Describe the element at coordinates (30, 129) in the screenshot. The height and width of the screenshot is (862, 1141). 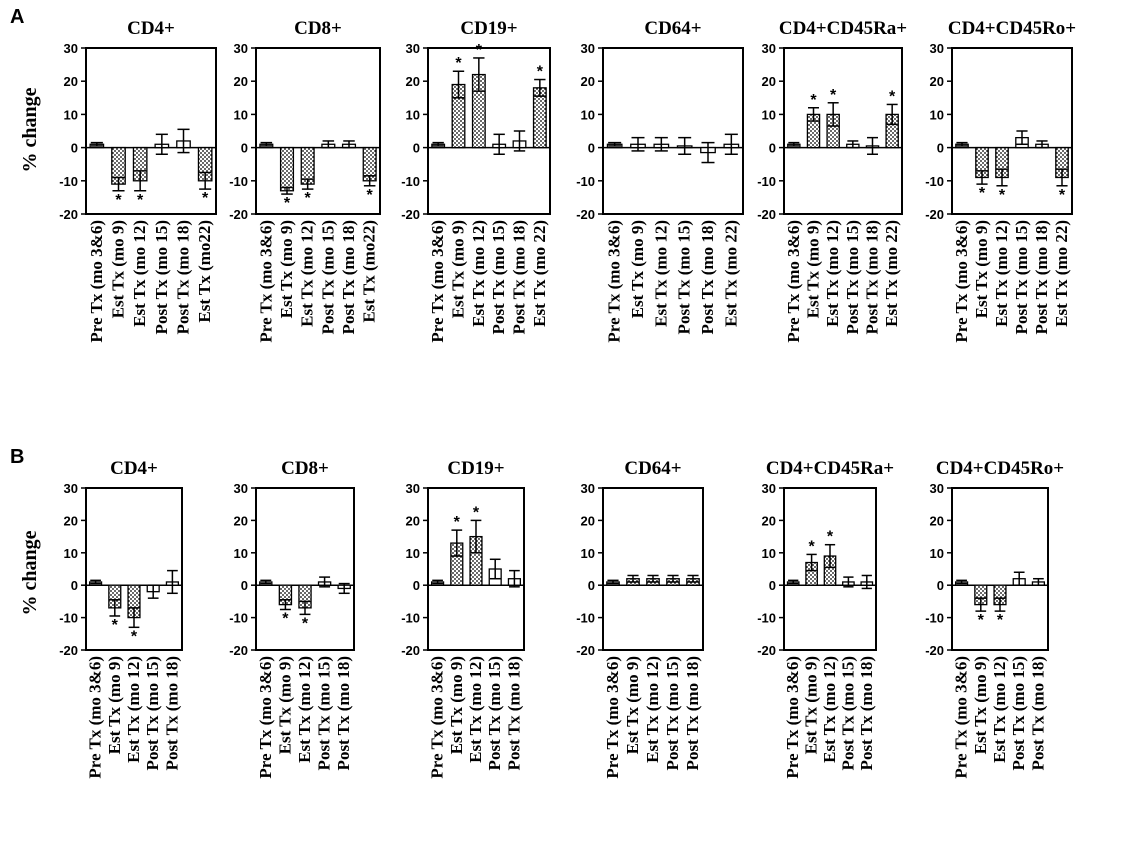
I see `y-axis-label-a: % change` at that location.